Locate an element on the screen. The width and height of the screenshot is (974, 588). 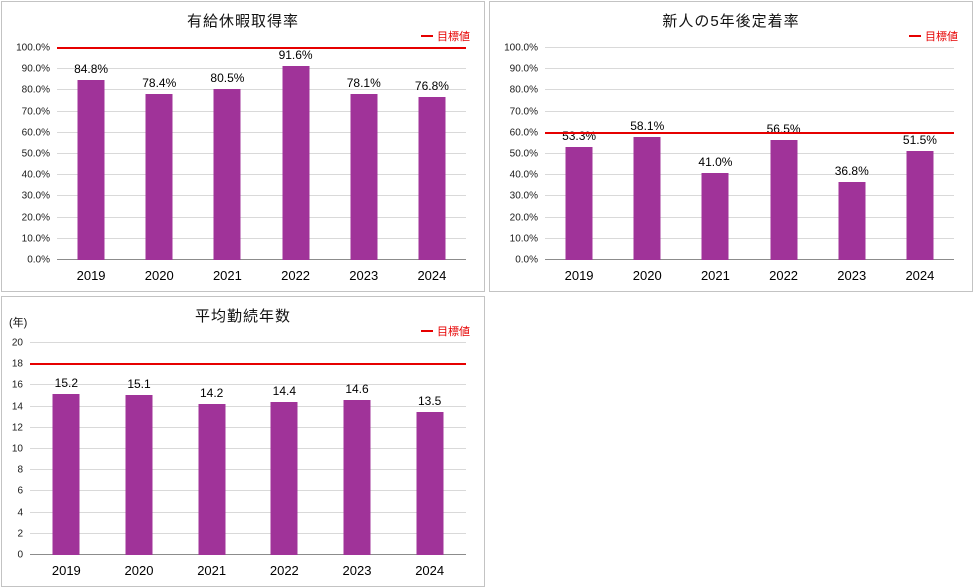
y-tick-label: 100.0% is located at coordinates (33, 48).